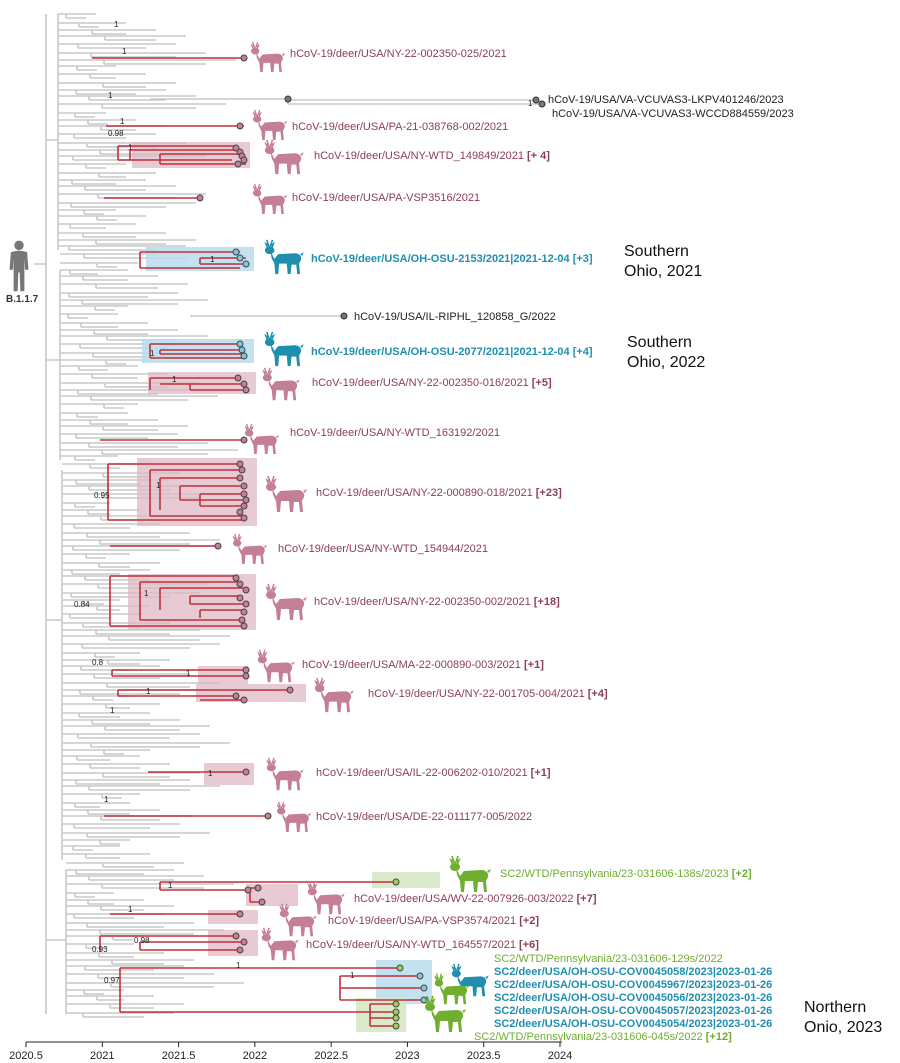 This screenshot has height=1063, width=900. Describe the element at coordinates (470, 874) in the screenshot. I see `deer-icon-green` at that location.